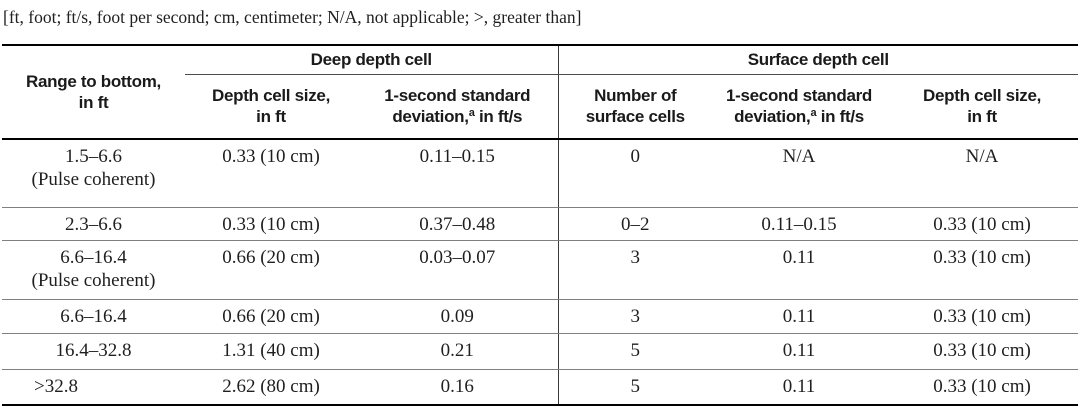 Image resolution: width=1080 pixels, height=413 pixels. I want to click on cell-deep-standard-deviation: 0.37–0.48, so click(457, 224).